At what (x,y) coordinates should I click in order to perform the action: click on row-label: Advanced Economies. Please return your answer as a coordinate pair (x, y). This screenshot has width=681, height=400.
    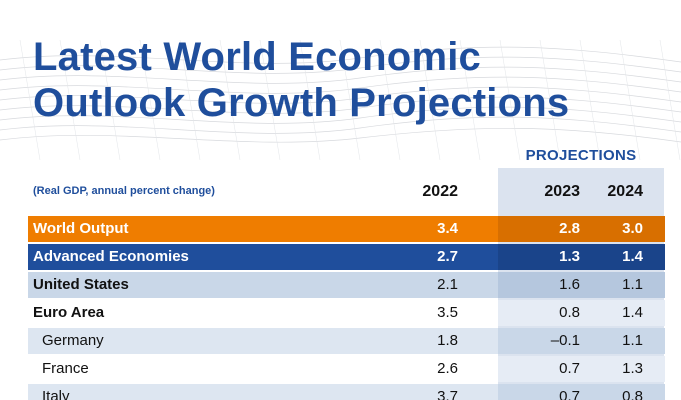
    Looking at the image, I should click on (111, 256).